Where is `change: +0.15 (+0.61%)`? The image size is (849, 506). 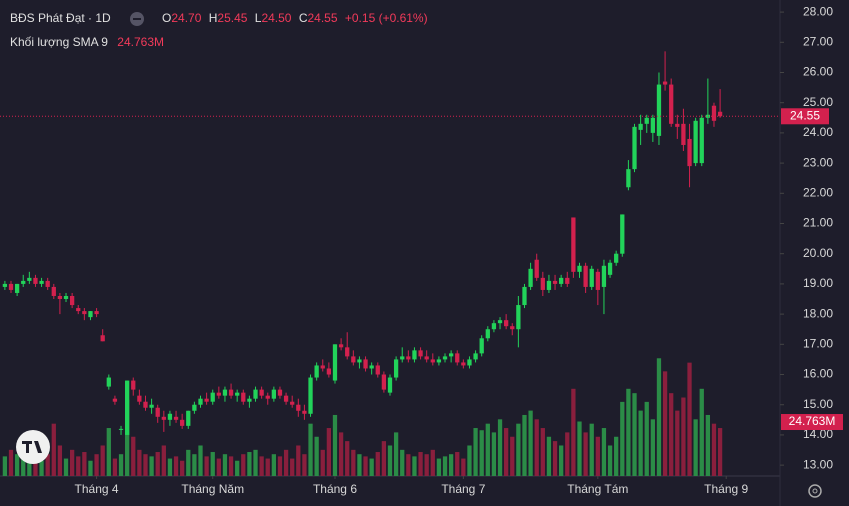
change: +0.15 (+0.61%) is located at coordinates (386, 18).